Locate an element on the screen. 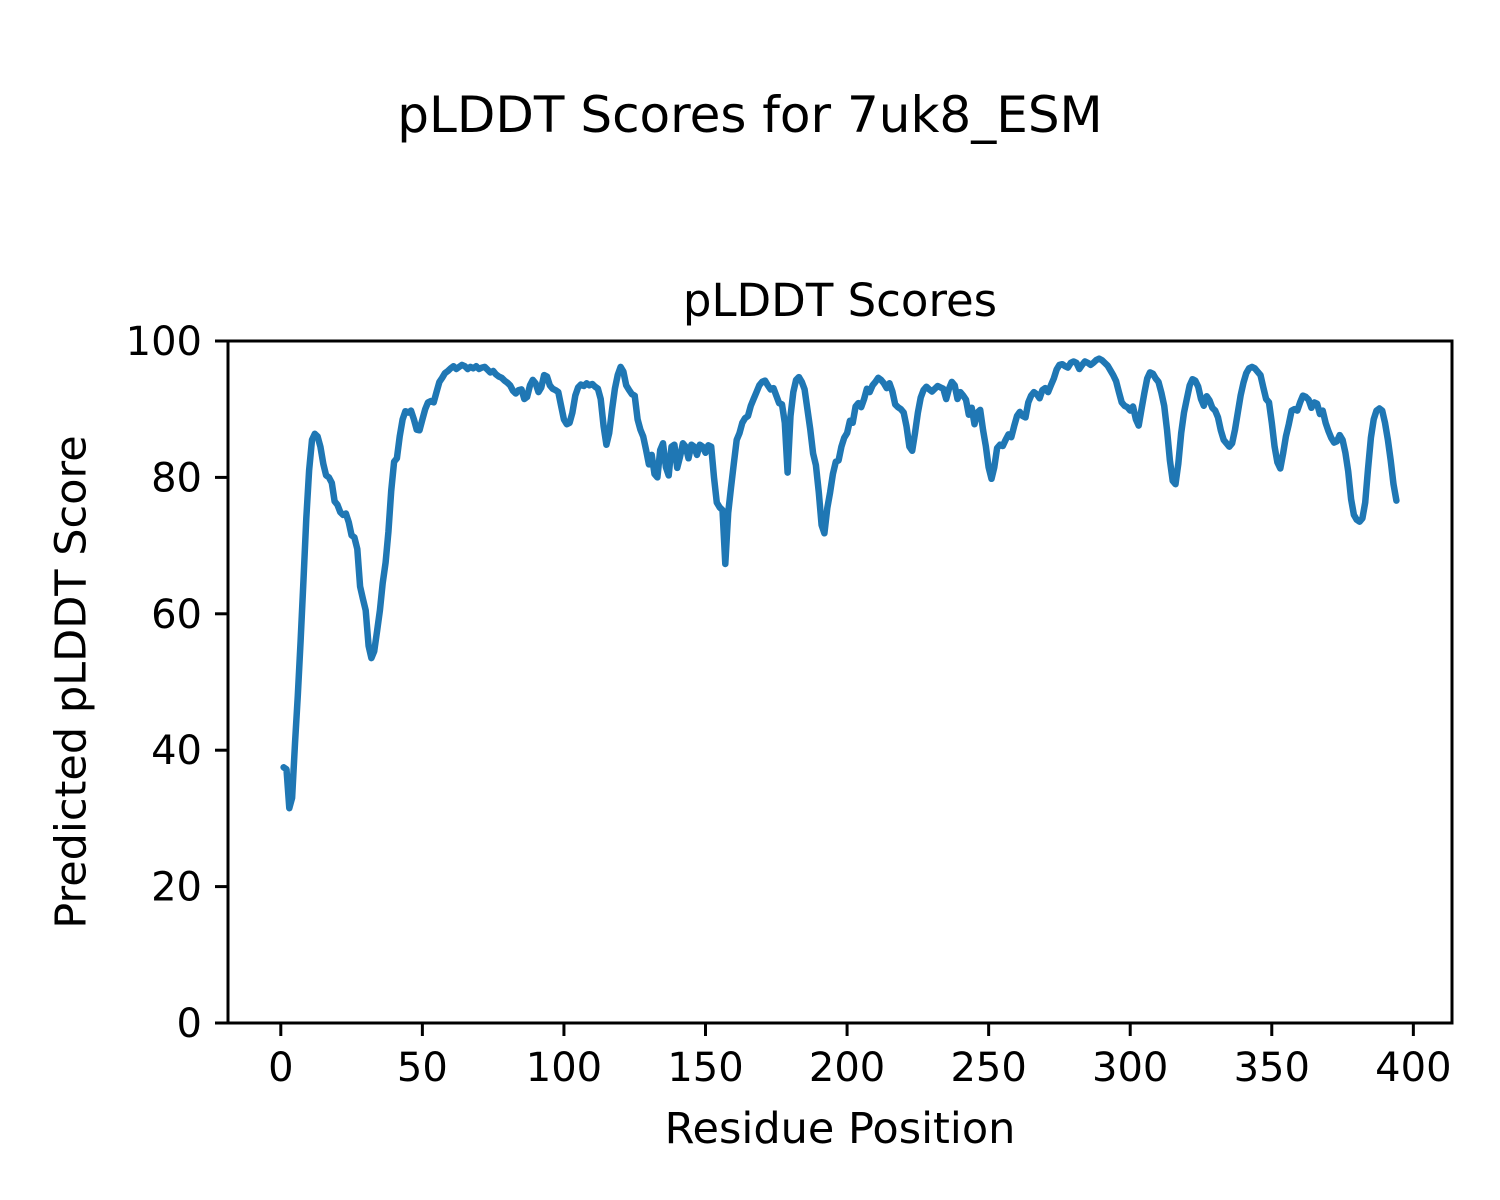  x-tick-label: 0 is located at coordinates (280, 1068).